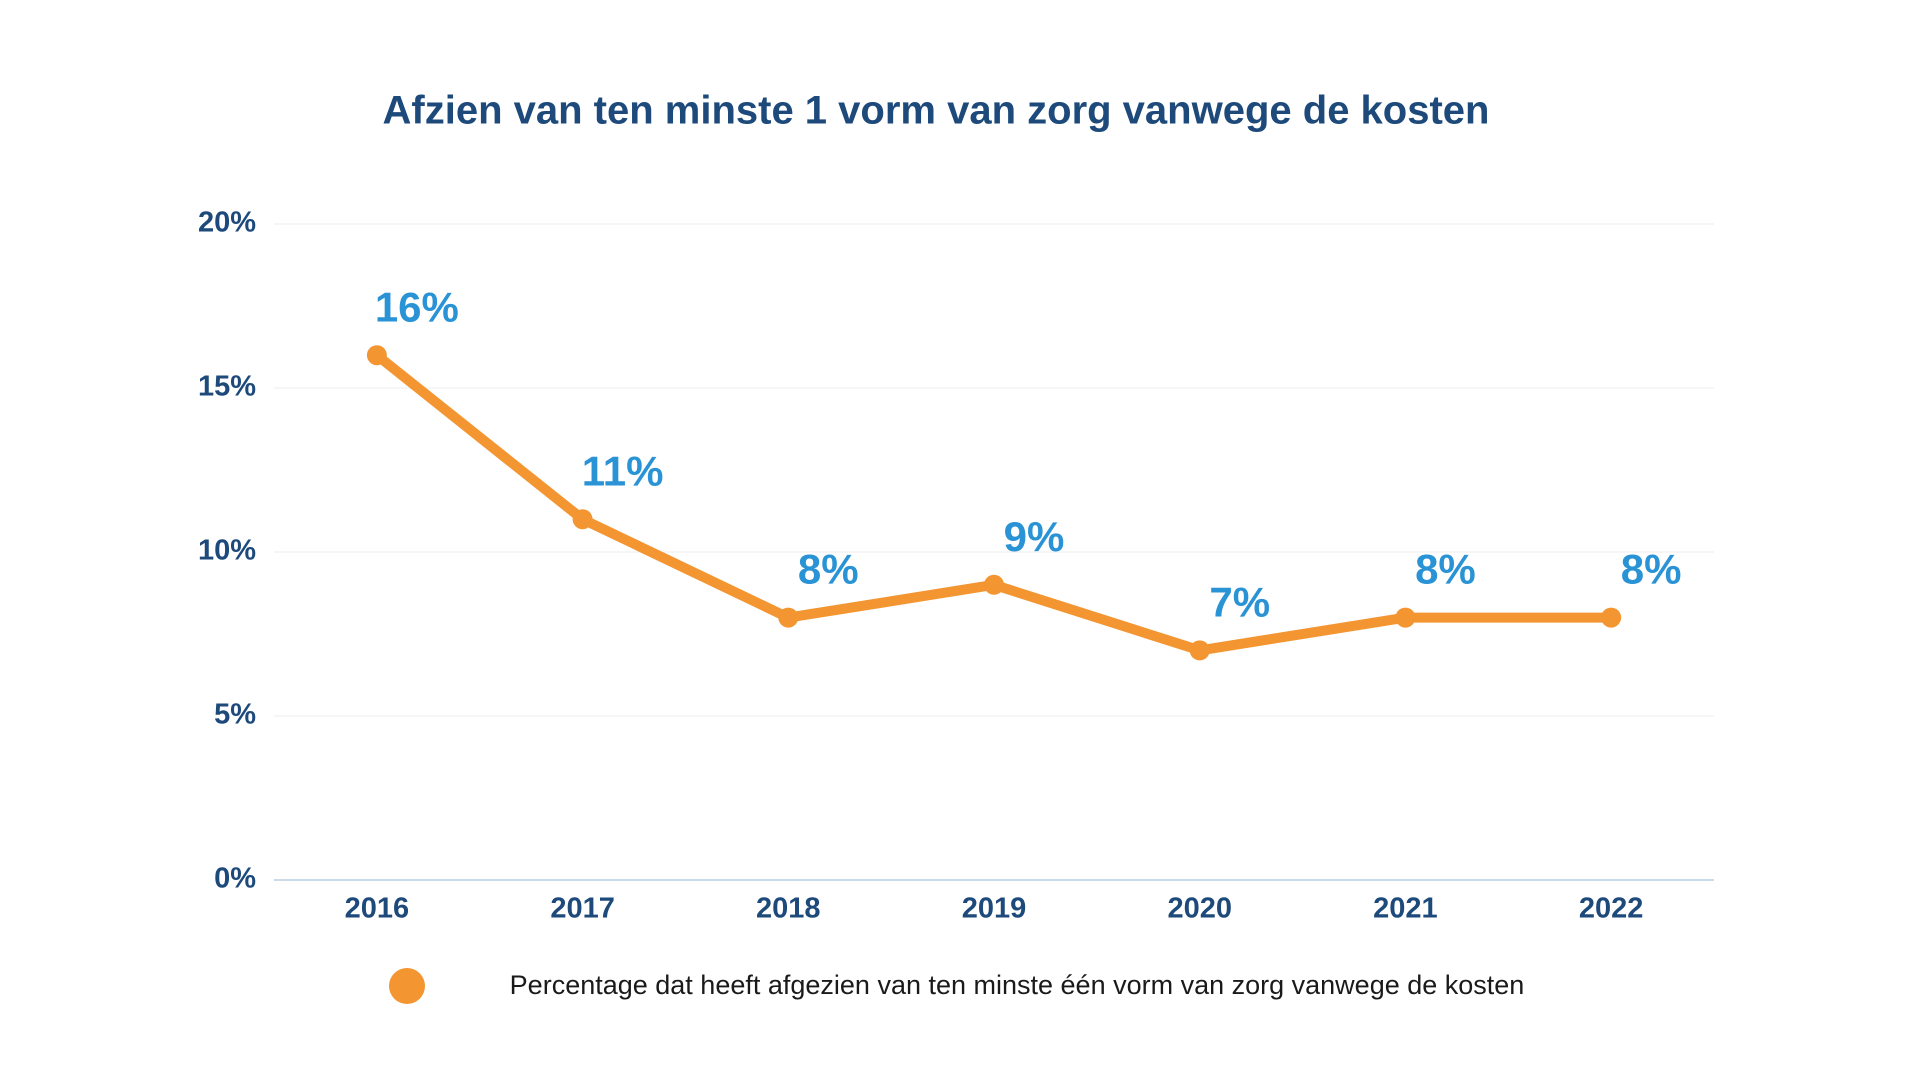  What do you see at coordinates (1405, 909) in the screenshot?
I see `x-tick-label: 2021` at bounding box center [1405, 909].